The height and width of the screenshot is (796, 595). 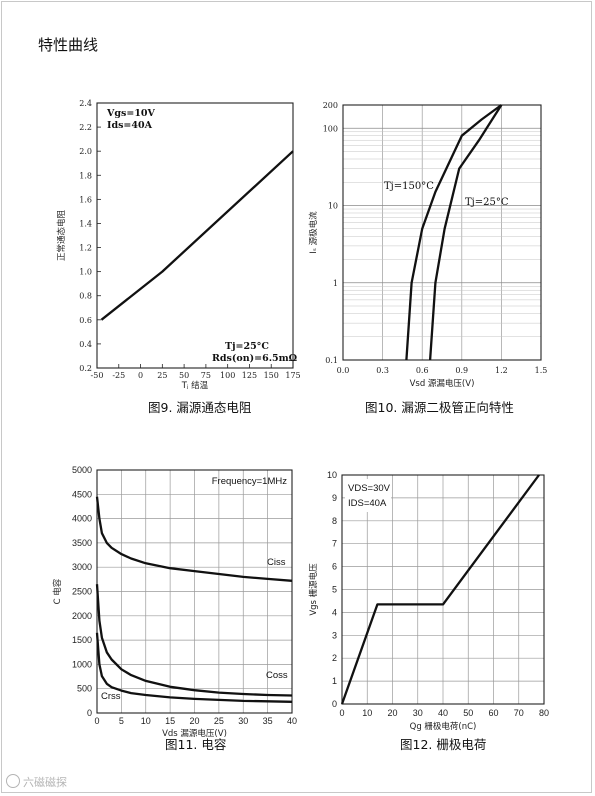 I want to click on fig11-ytick-label-8: 4000, so click(x=82, y=519).